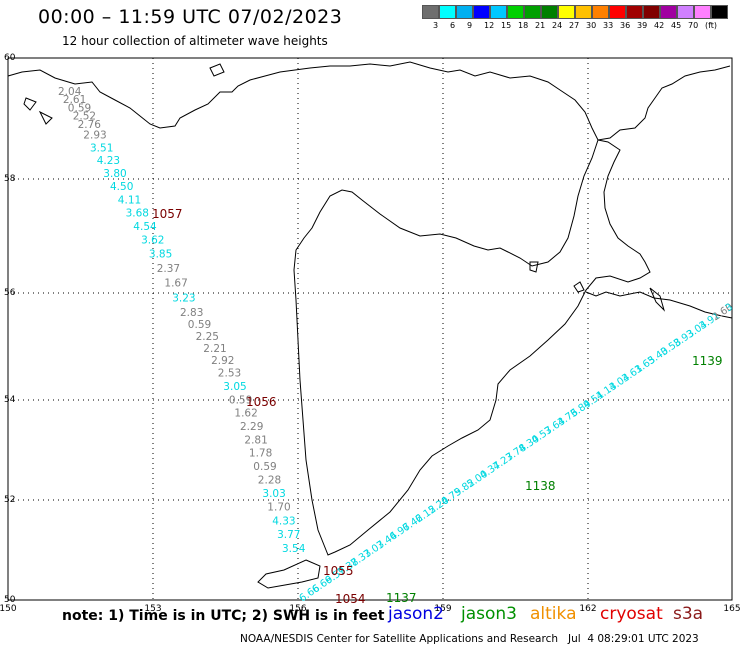  I want to click on wave-height-label: 2.93, so click(94, 135).